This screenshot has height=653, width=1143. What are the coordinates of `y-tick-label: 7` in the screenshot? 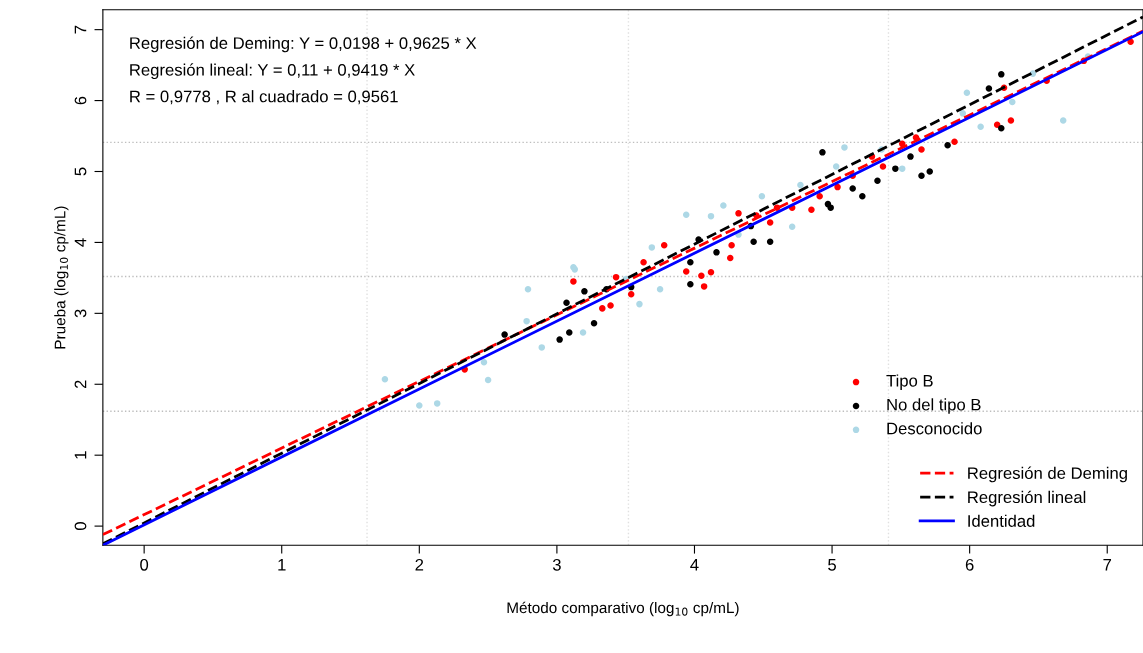 It's located at (80, 29).